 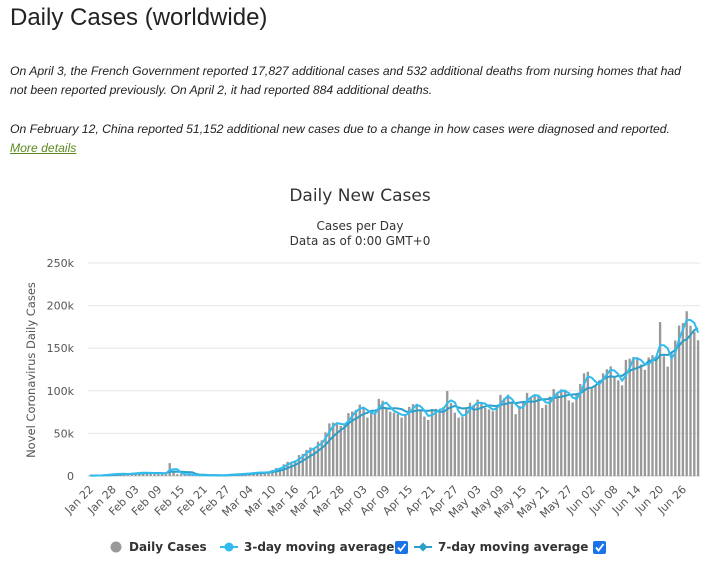 I want to click on checkbox-box, so click(x=599, y=547).